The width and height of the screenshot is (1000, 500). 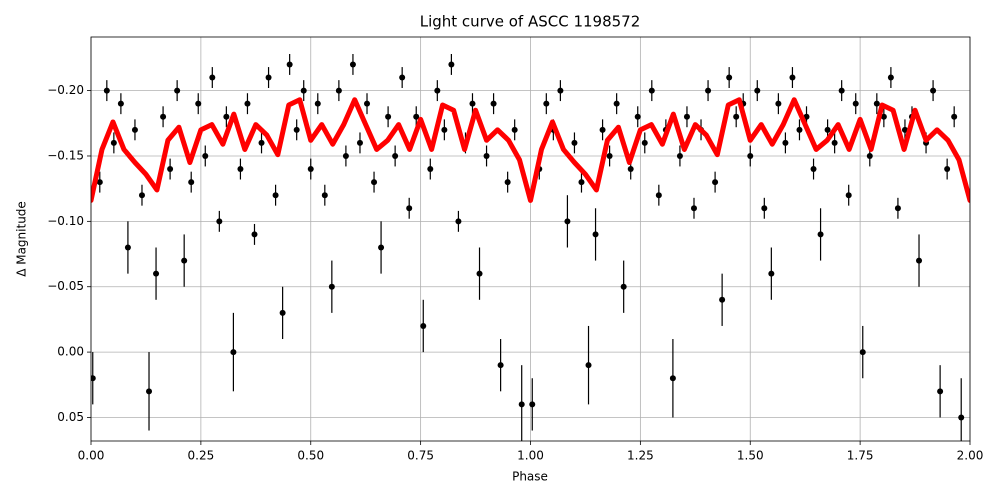 I want to click on x-tick-label: 1.00, so click(x=530, y=456).